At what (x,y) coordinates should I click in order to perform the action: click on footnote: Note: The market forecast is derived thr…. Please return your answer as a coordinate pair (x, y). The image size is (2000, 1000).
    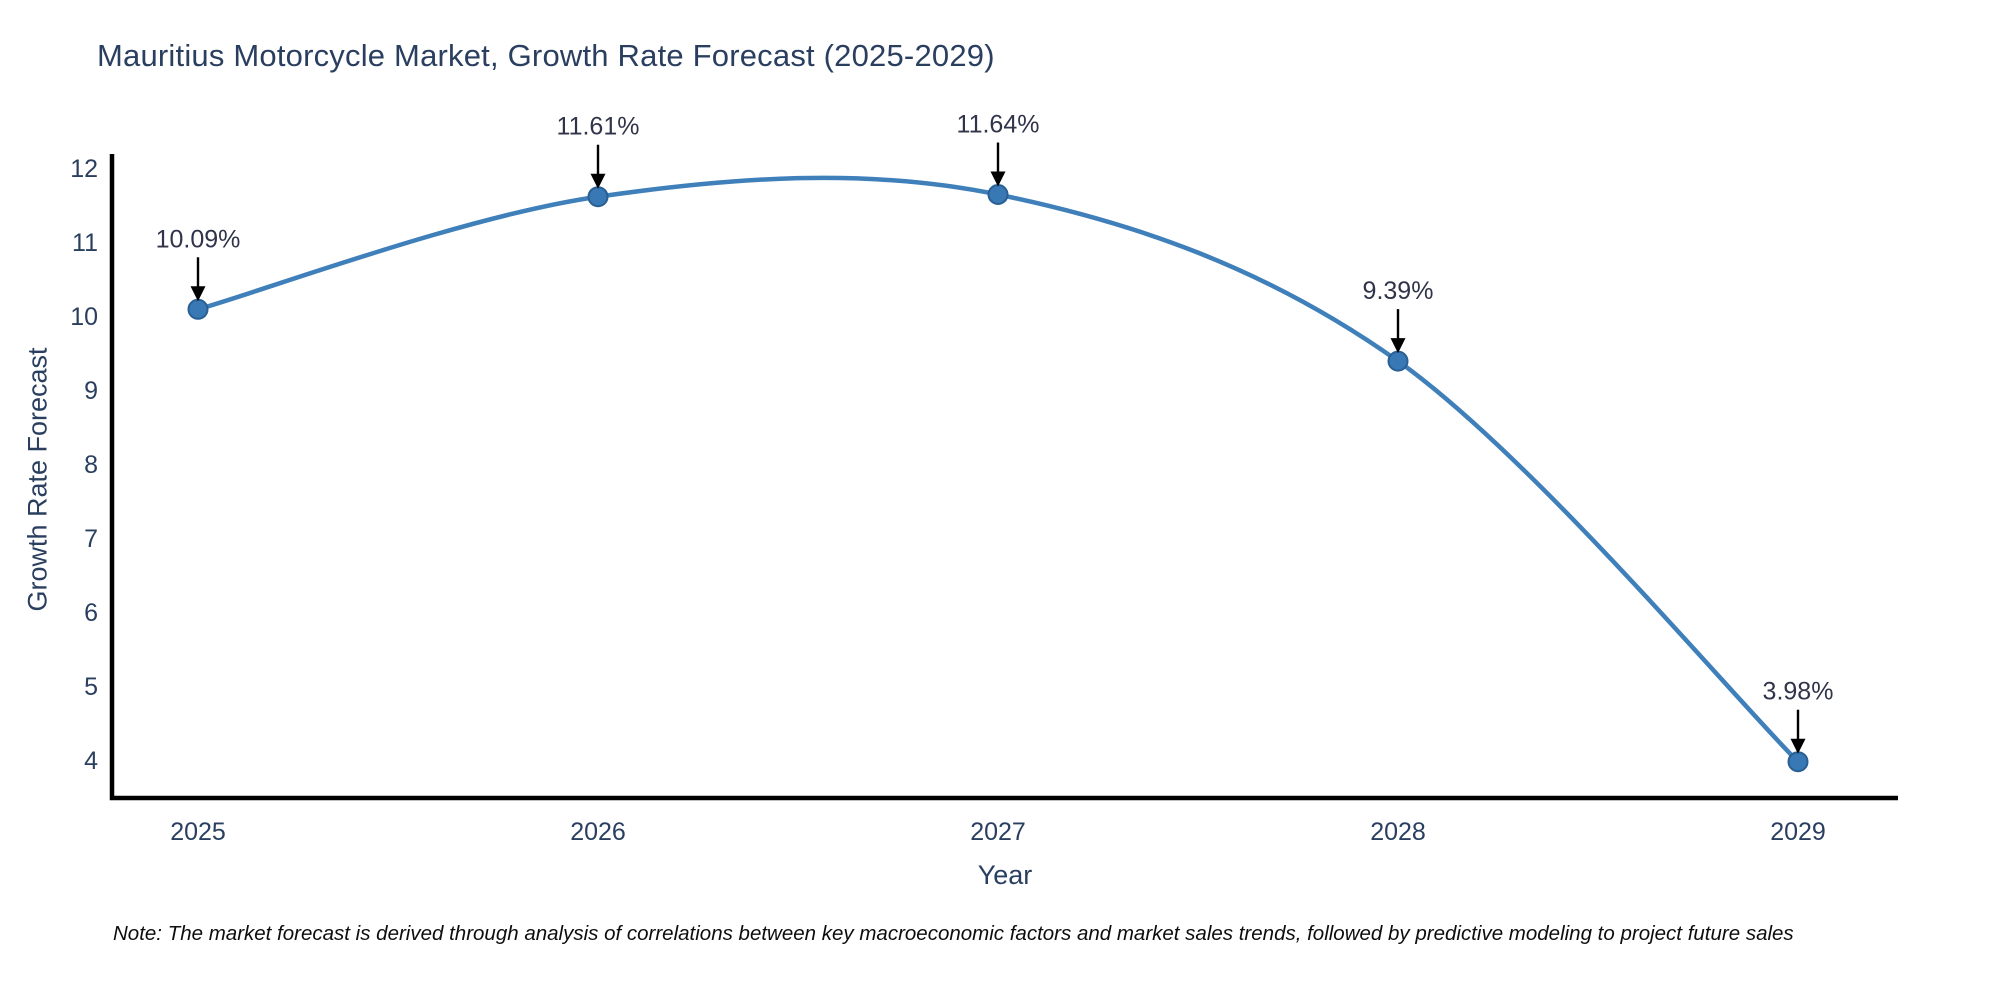
    Looking at the image, I should click on (953, 933).